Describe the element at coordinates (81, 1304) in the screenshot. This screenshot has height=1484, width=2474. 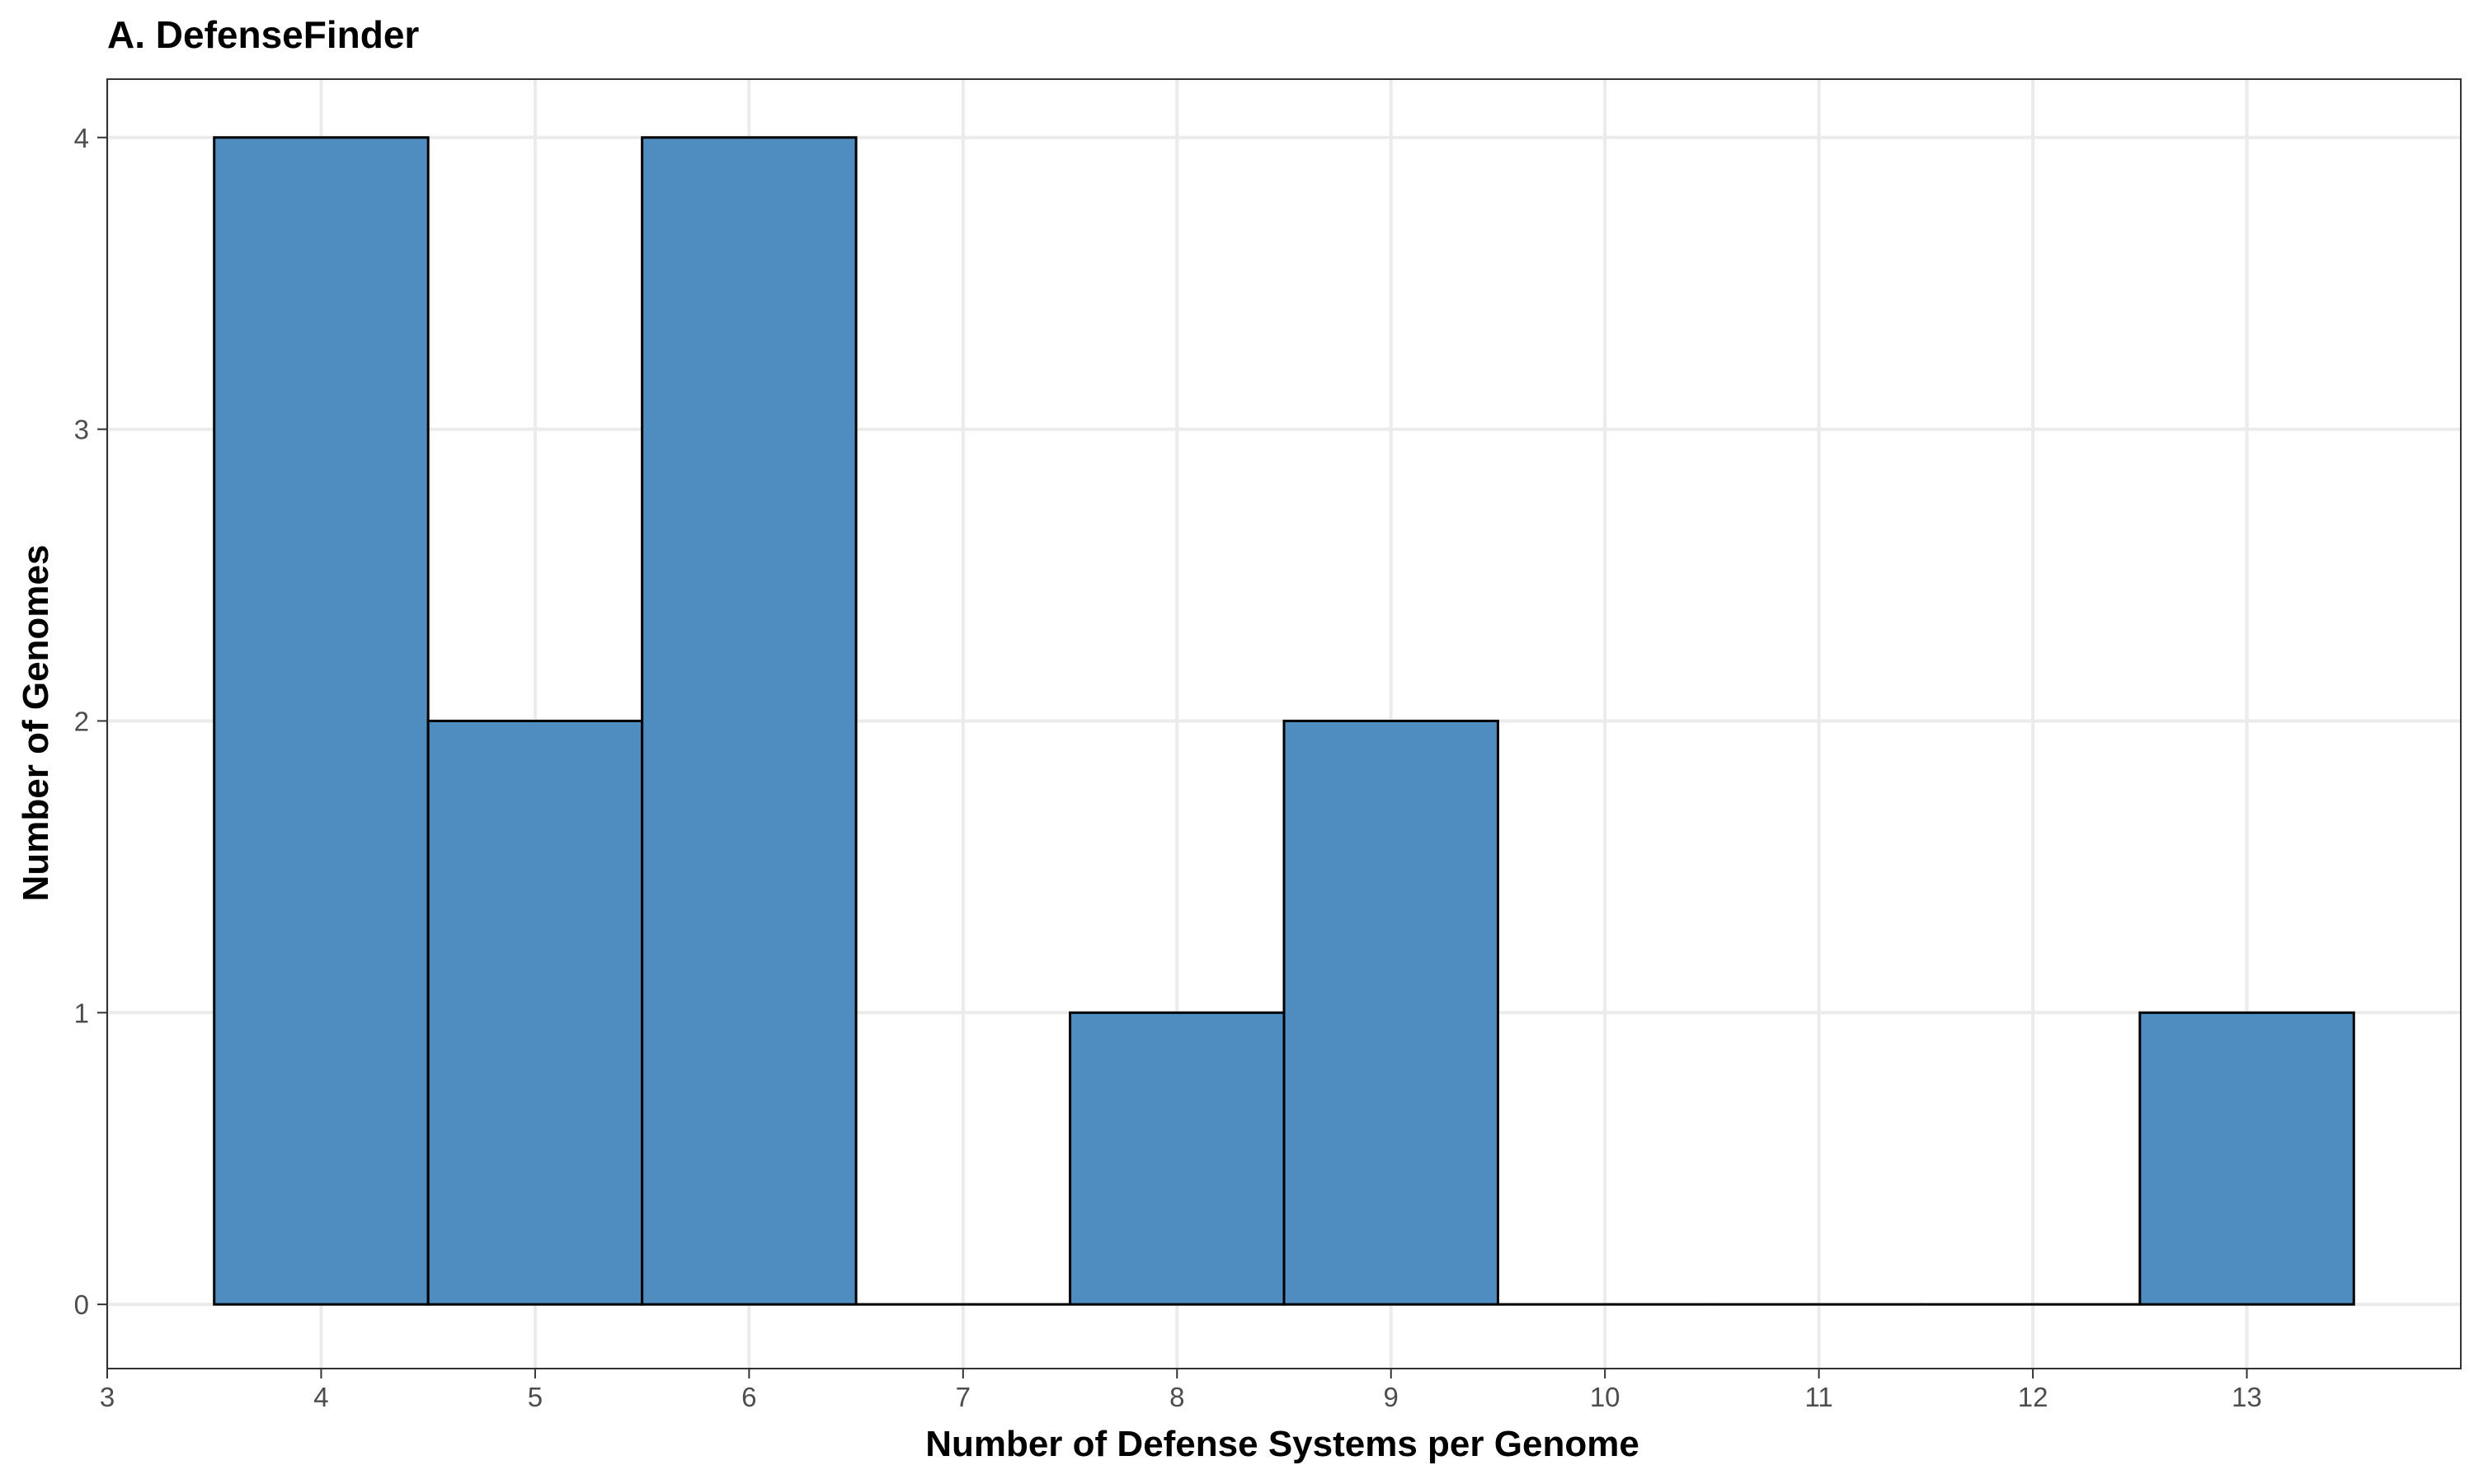
I see `y-tick-label: 0` at that location.